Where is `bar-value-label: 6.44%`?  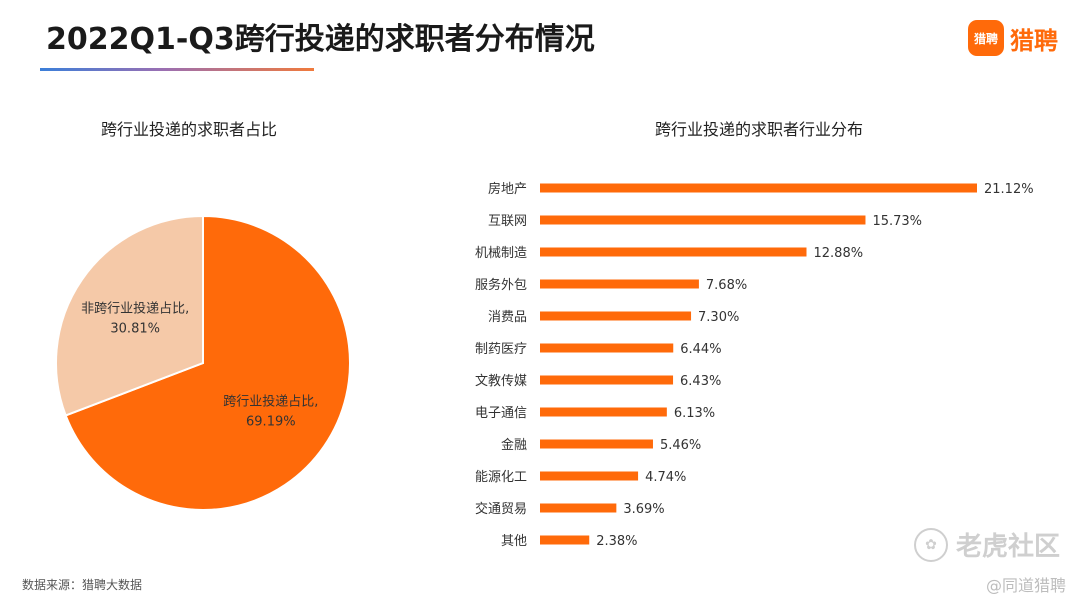 bar-value-label: 6.44% is located at coordinates (700, 349).